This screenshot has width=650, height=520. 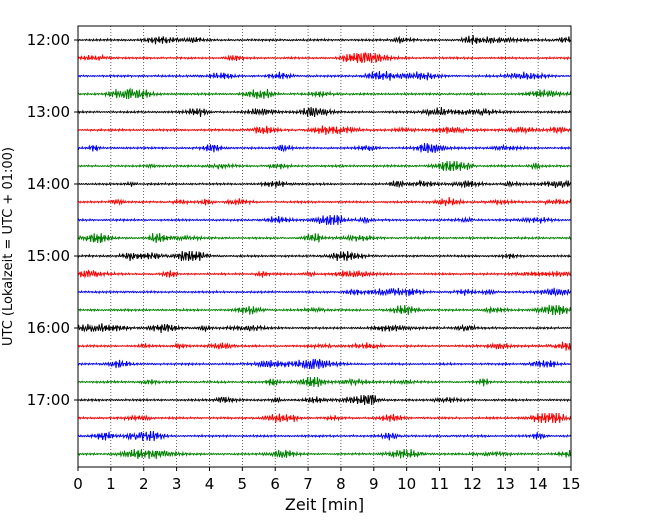 I want to click on y-tick-label: 12:00, so click(x=48, y=40).